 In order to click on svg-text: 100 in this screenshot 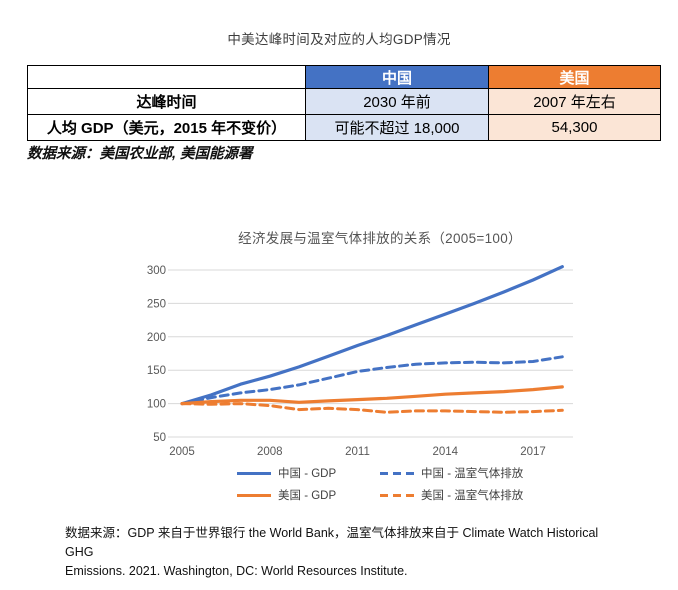, I will do `click(156, 405)`.